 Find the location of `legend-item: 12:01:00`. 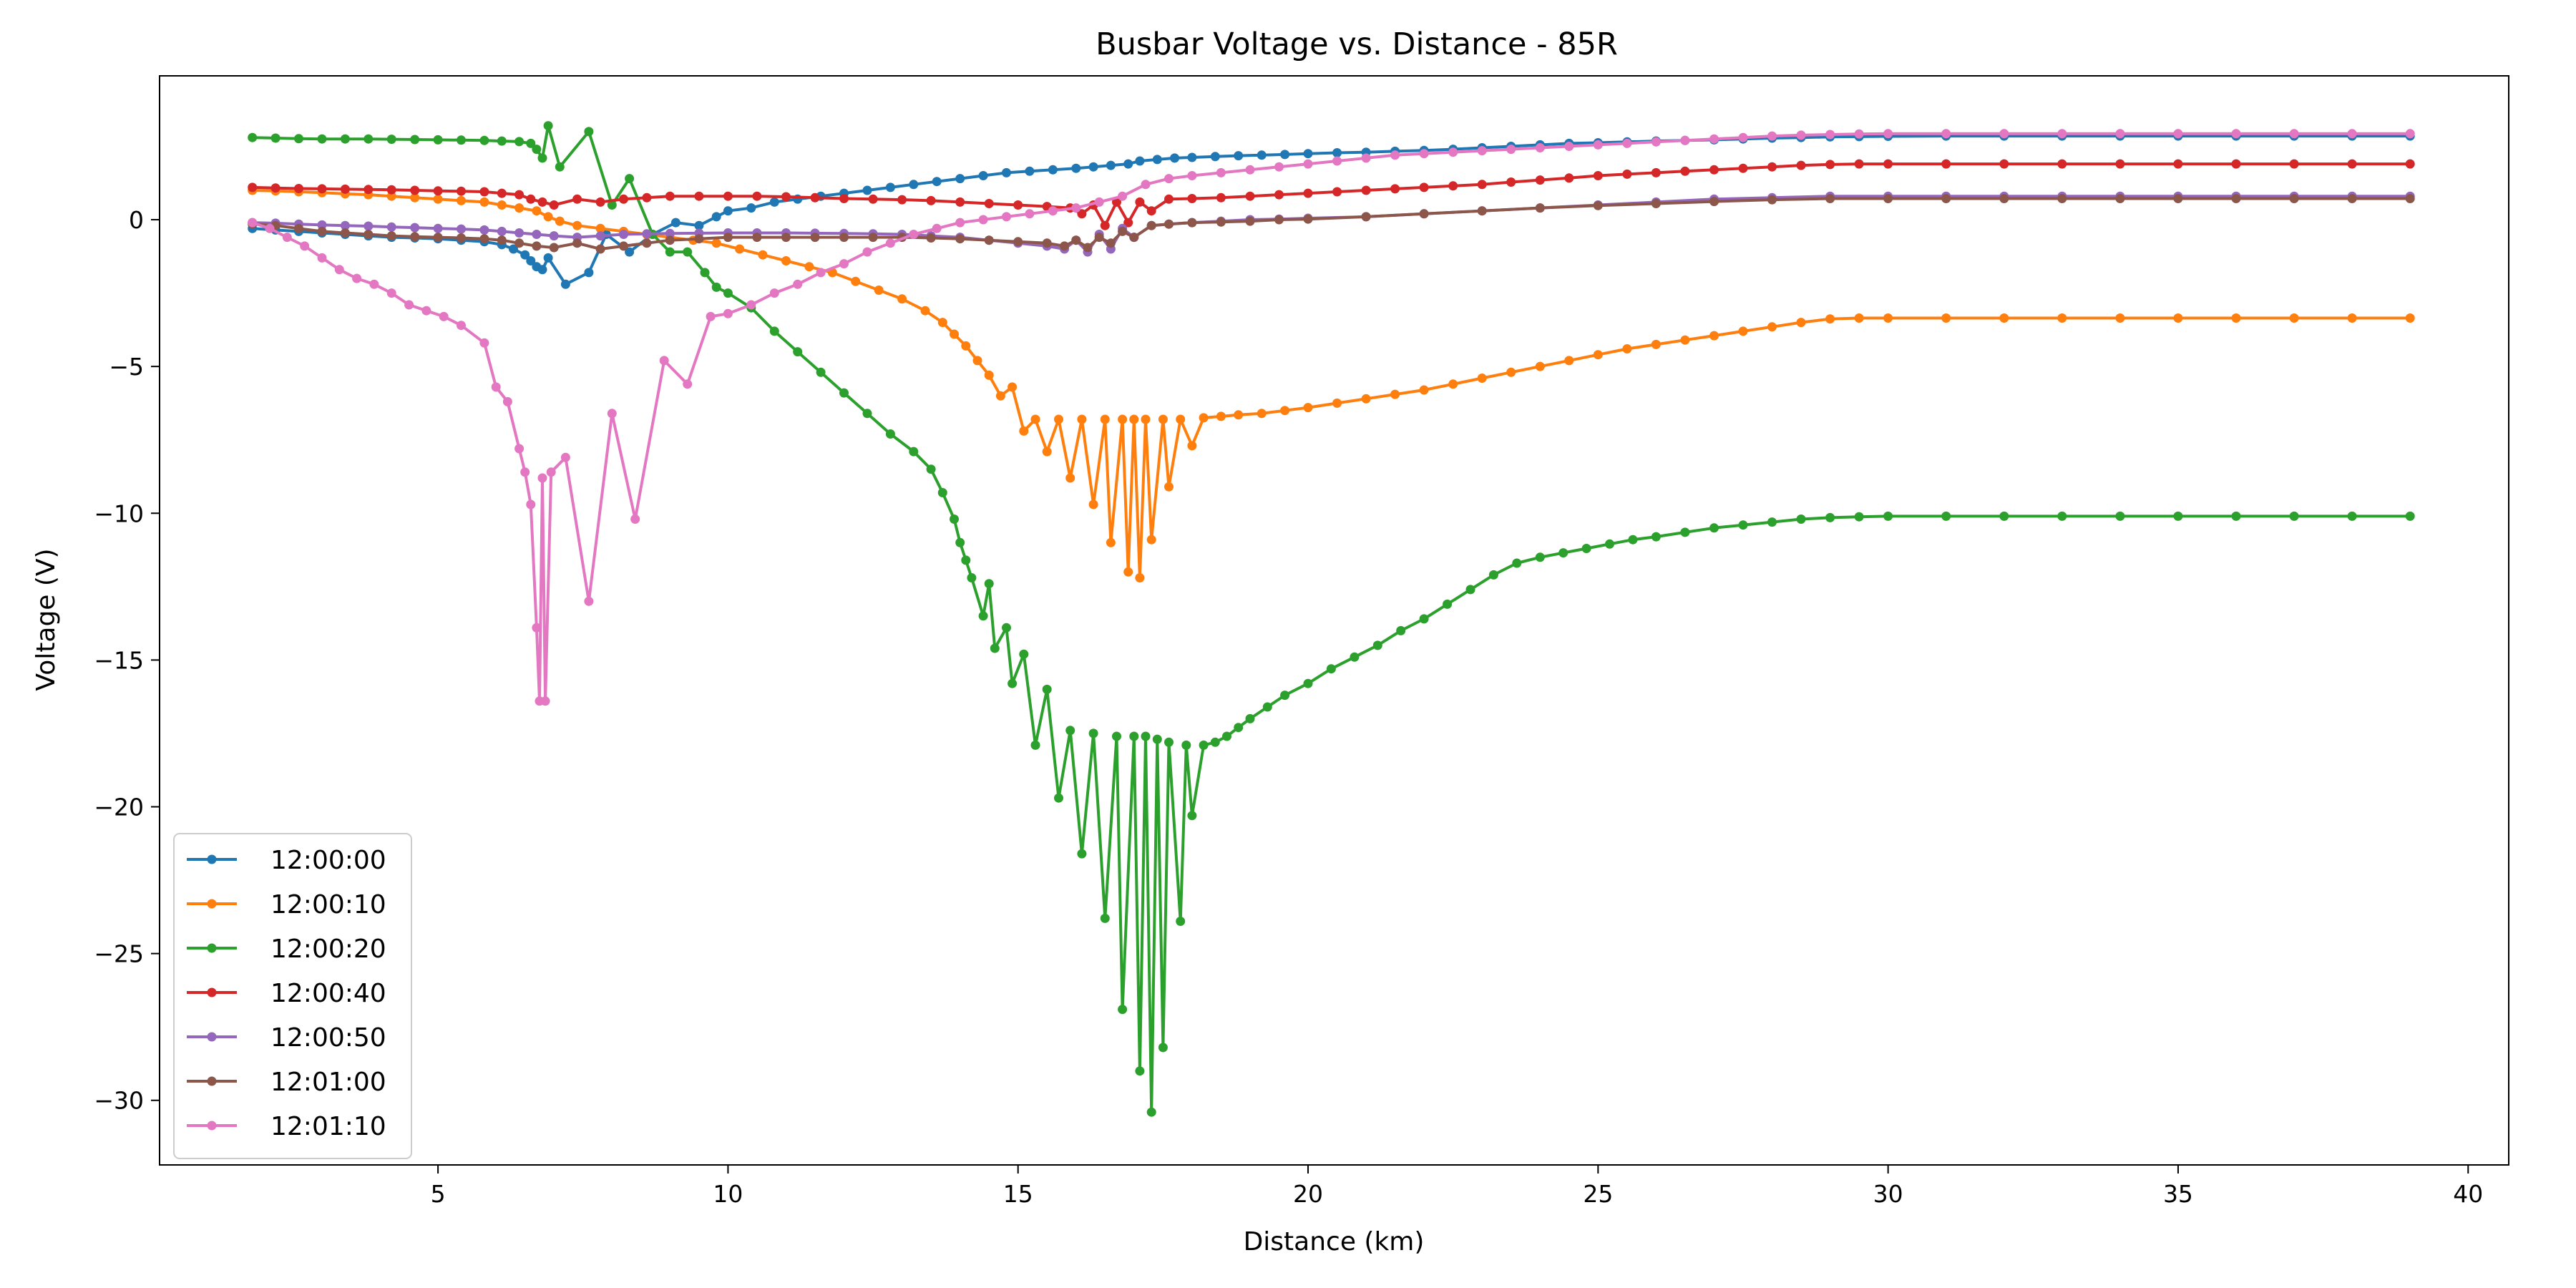

legend-item: 12:01:00 is located at coordinates (286, 1082).